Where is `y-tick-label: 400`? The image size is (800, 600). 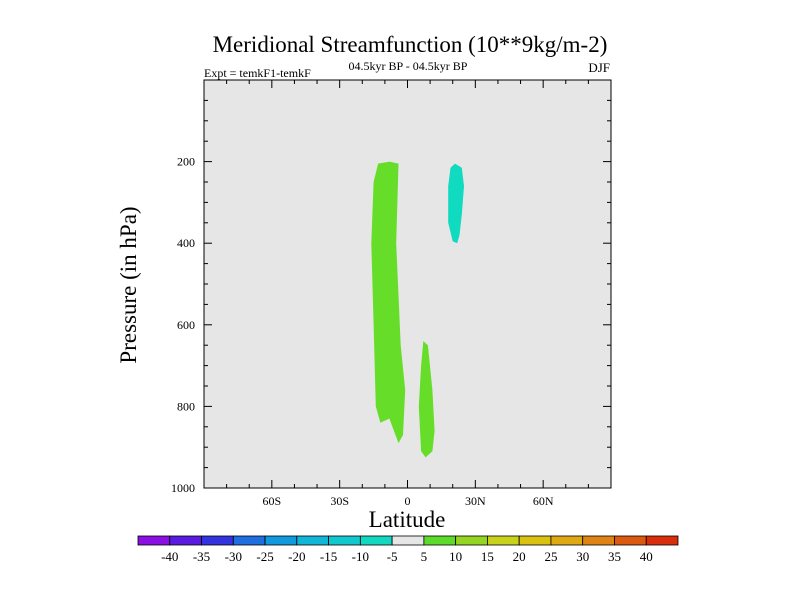 y-tick-label: 400 is located at coordinates (186, 243).